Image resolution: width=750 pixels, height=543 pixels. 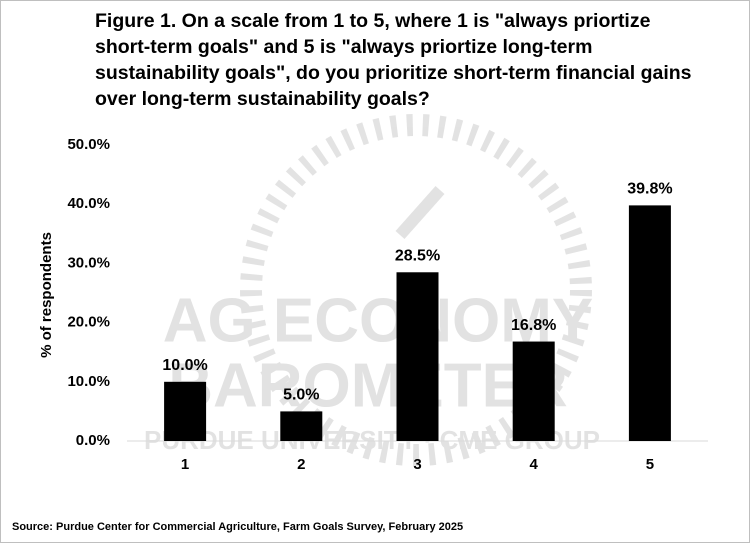 I want to click on value-label: 39.8%, so click(x=649, y=189).